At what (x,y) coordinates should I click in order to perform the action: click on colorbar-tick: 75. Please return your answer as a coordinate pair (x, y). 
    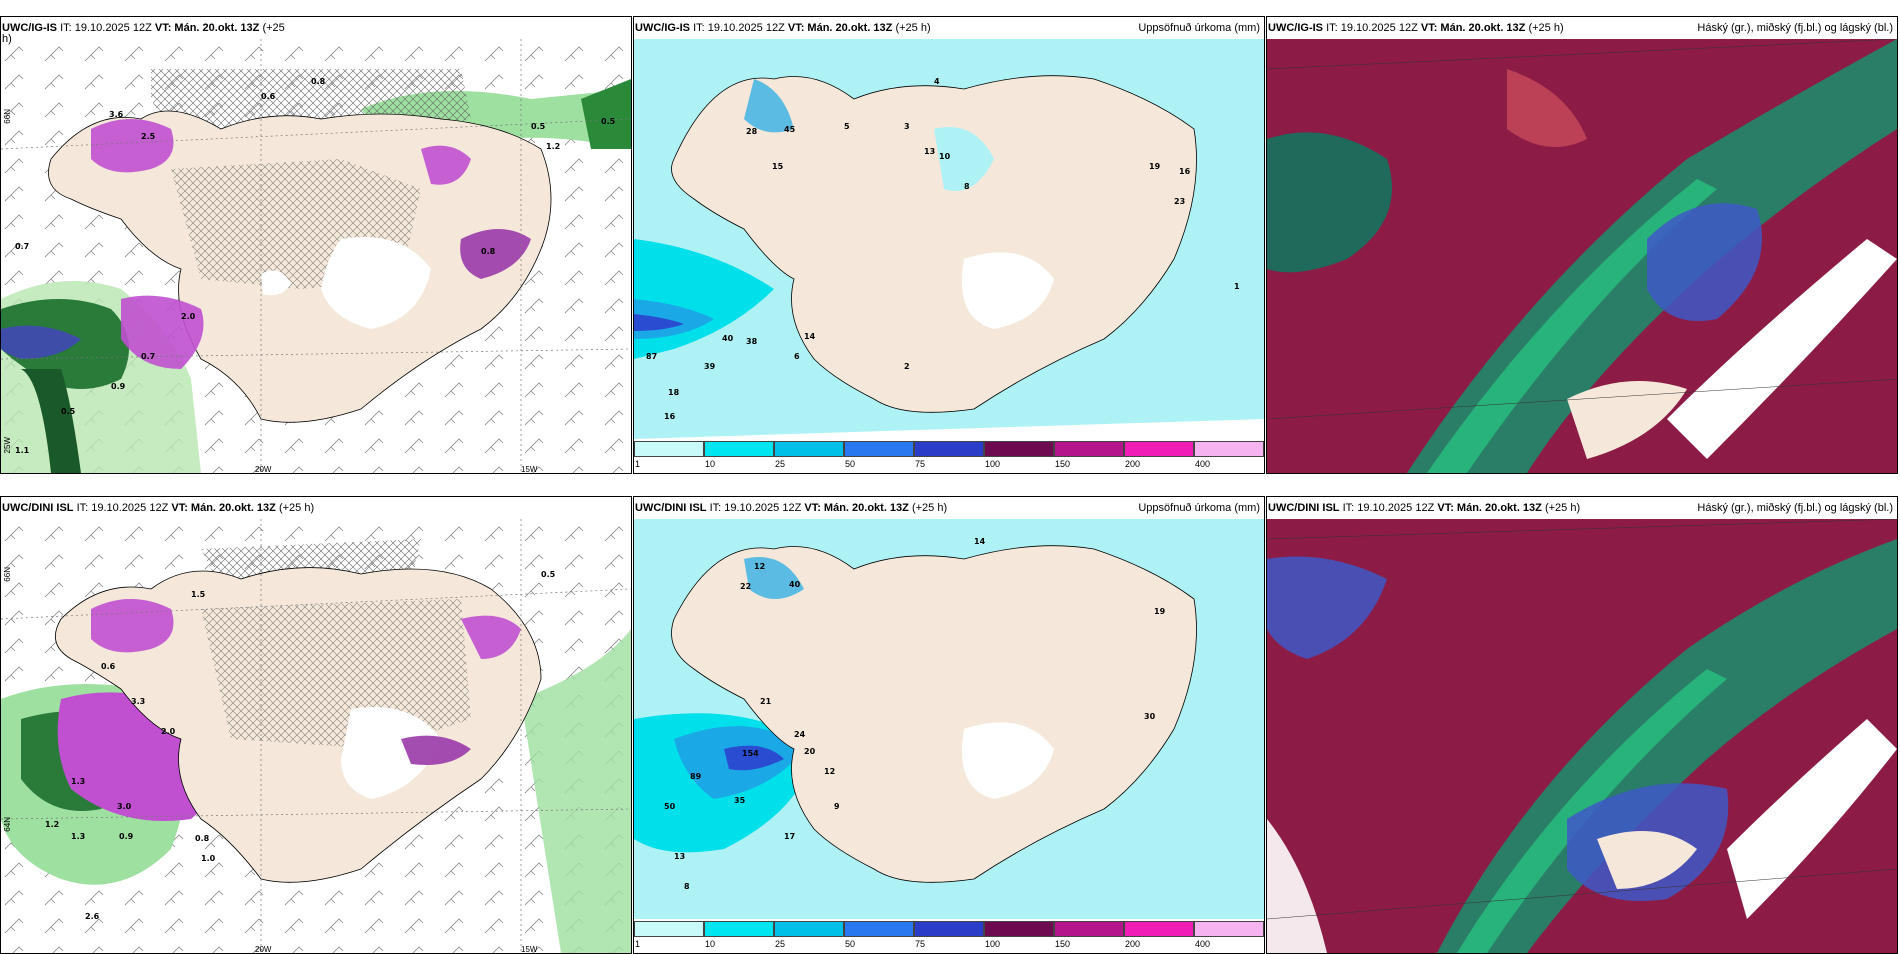
    Looking at the image, I should click on (920, 464).